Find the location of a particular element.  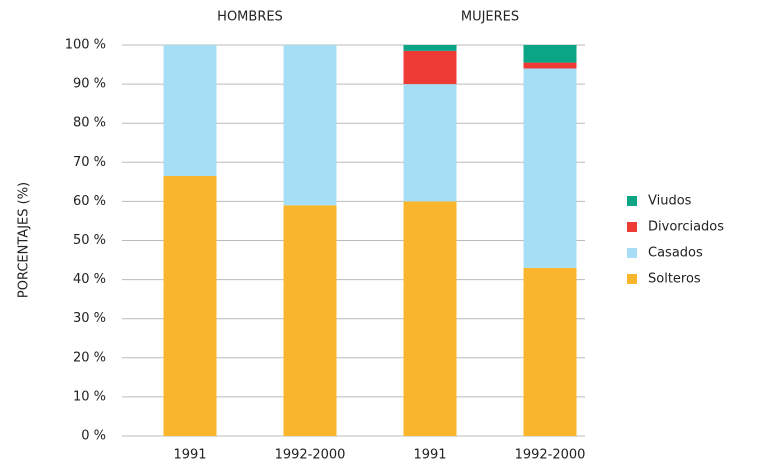

y-tick-label: 70 % is located at coordinates (89, 162).